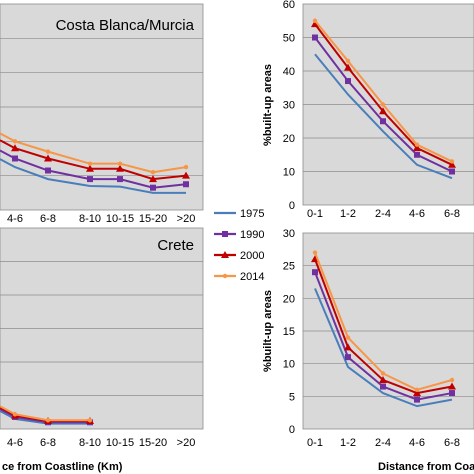 The height and width of the screenshot is (474, 474). What do you see at coordinates (289, 299) in the screenshot?
I see `y-tick-label: 20` at bounding box center [289, 299].